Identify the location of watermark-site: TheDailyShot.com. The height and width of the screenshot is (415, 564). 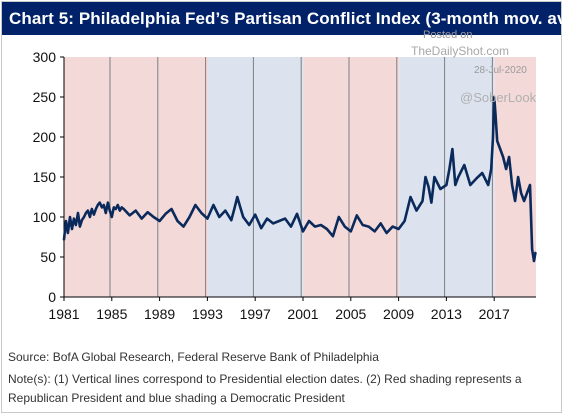
(460, 51).